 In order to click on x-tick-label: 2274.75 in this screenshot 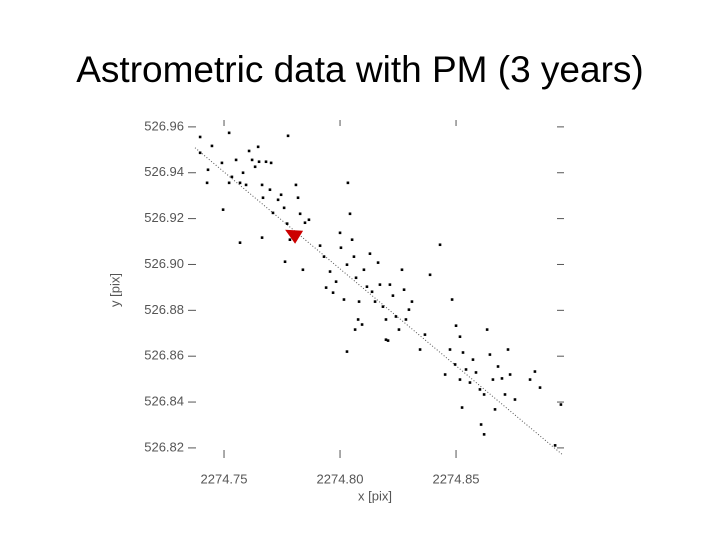, I will do `click(224, 478)`.